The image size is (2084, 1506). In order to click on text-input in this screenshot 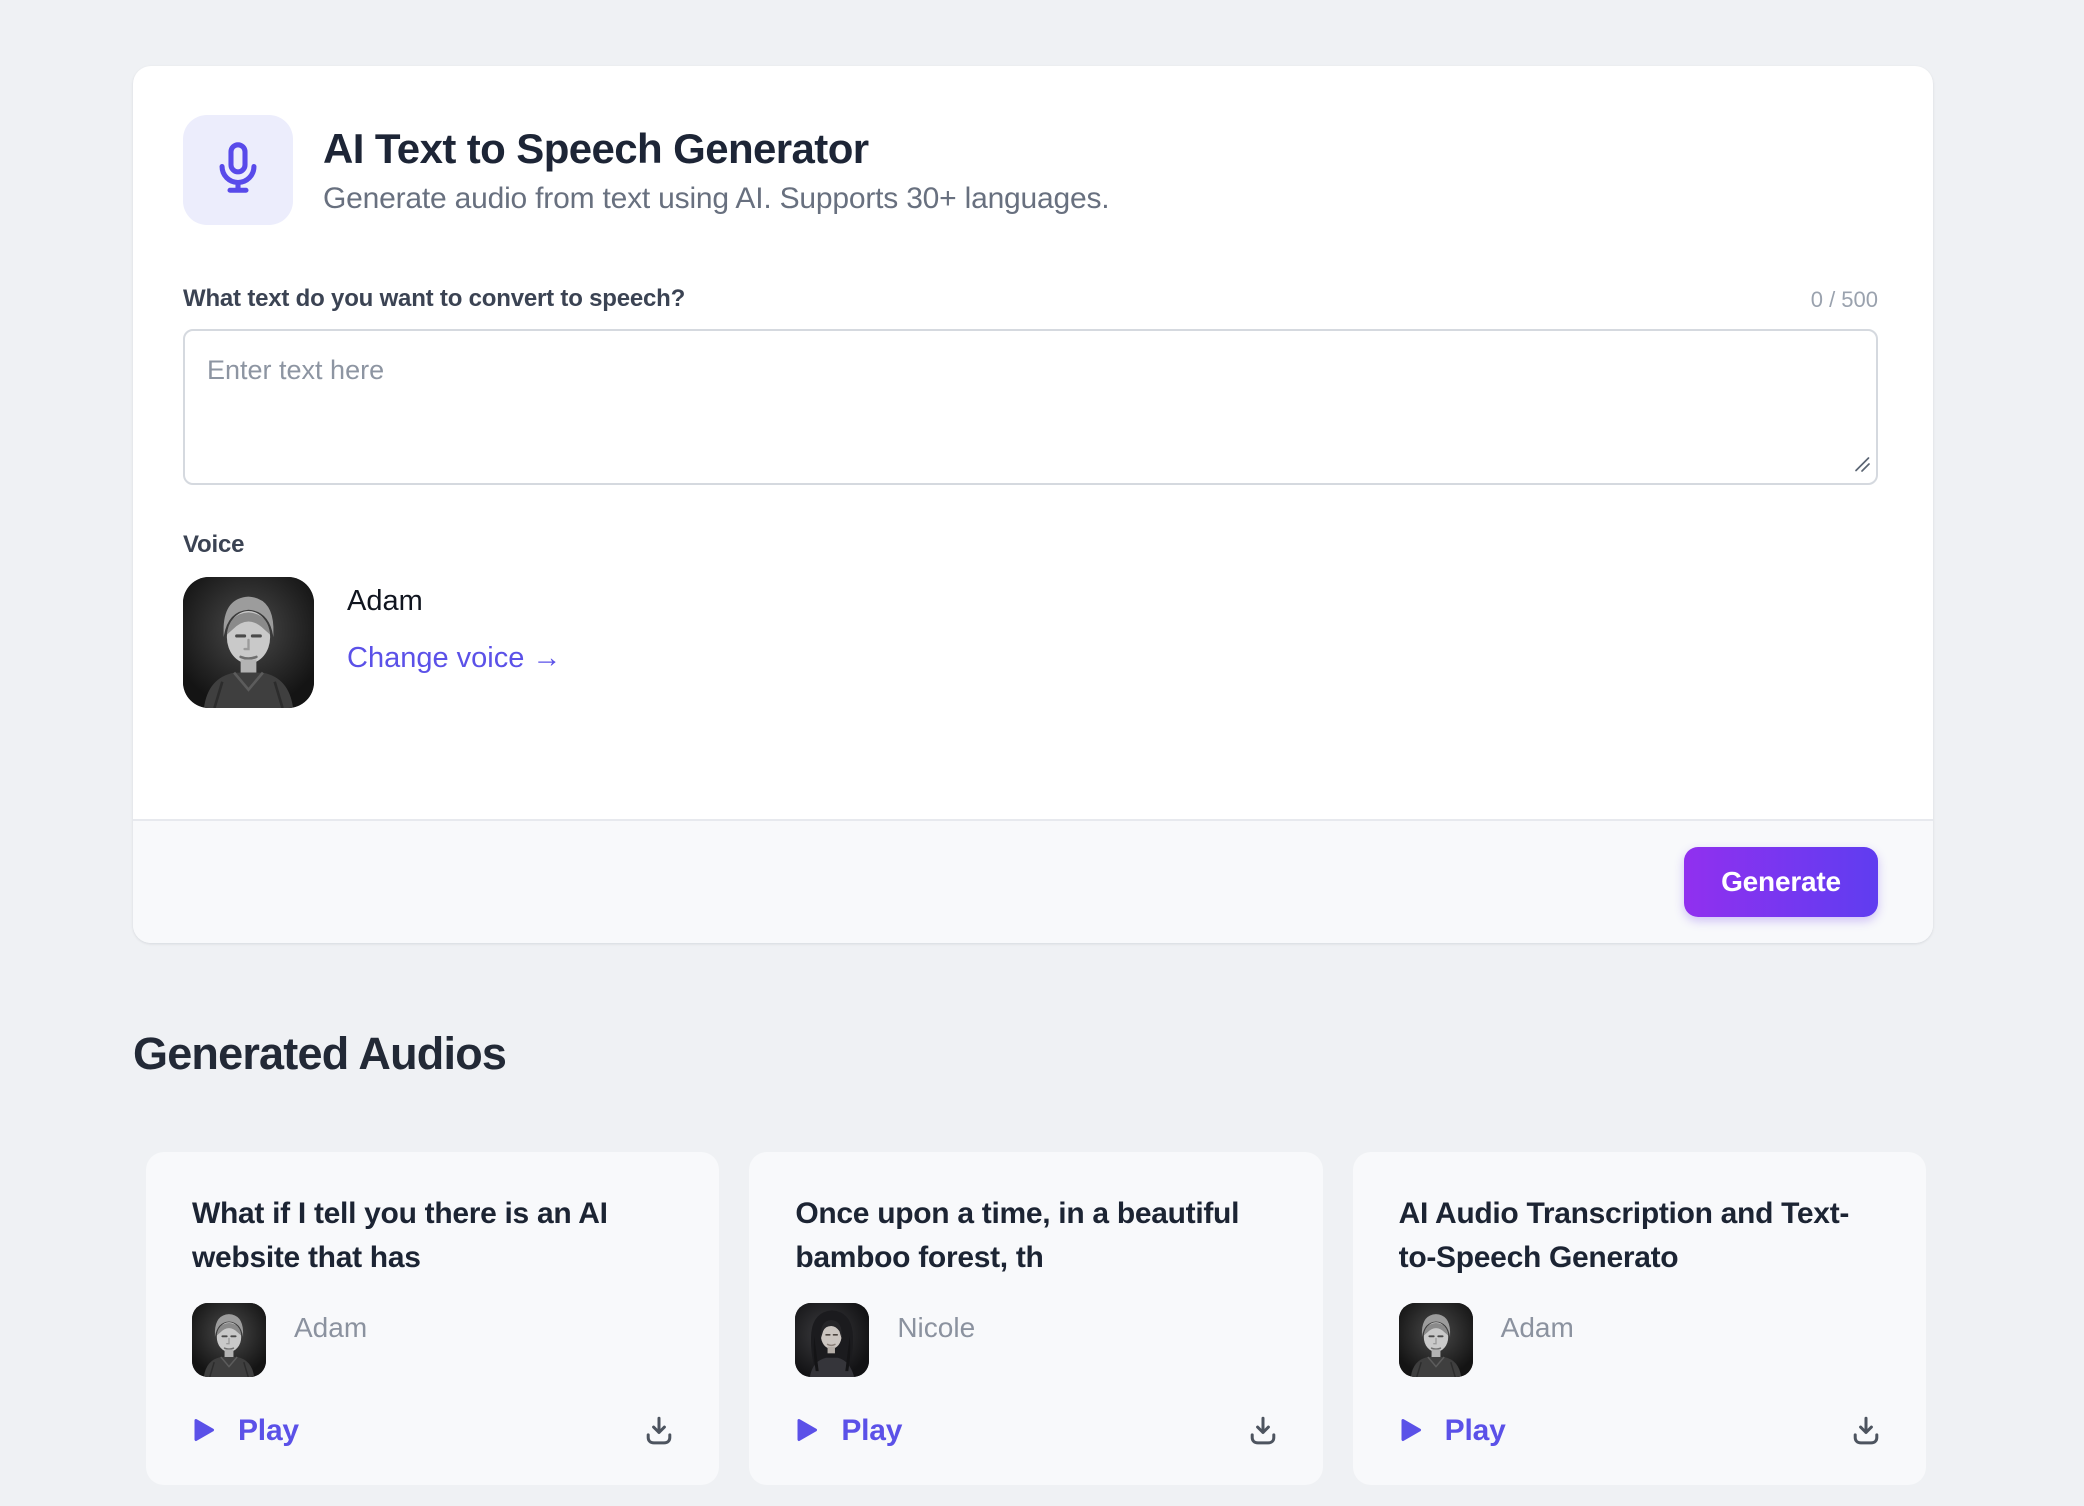, I will do `click(1030, 407)`.